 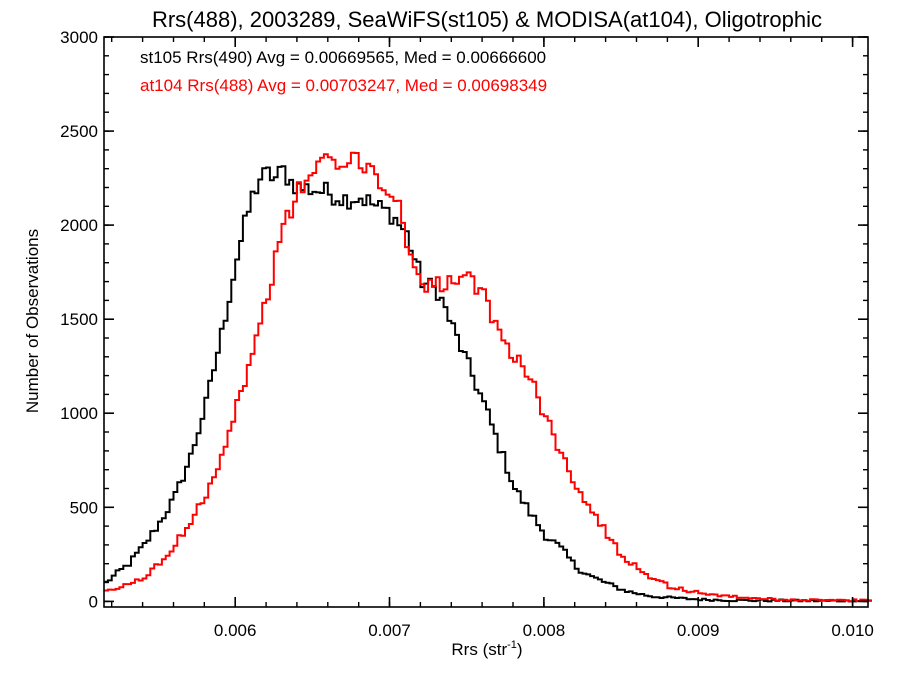 I want to click on x-axis-label: Rrs (str-1), so click(x=486, y=649).